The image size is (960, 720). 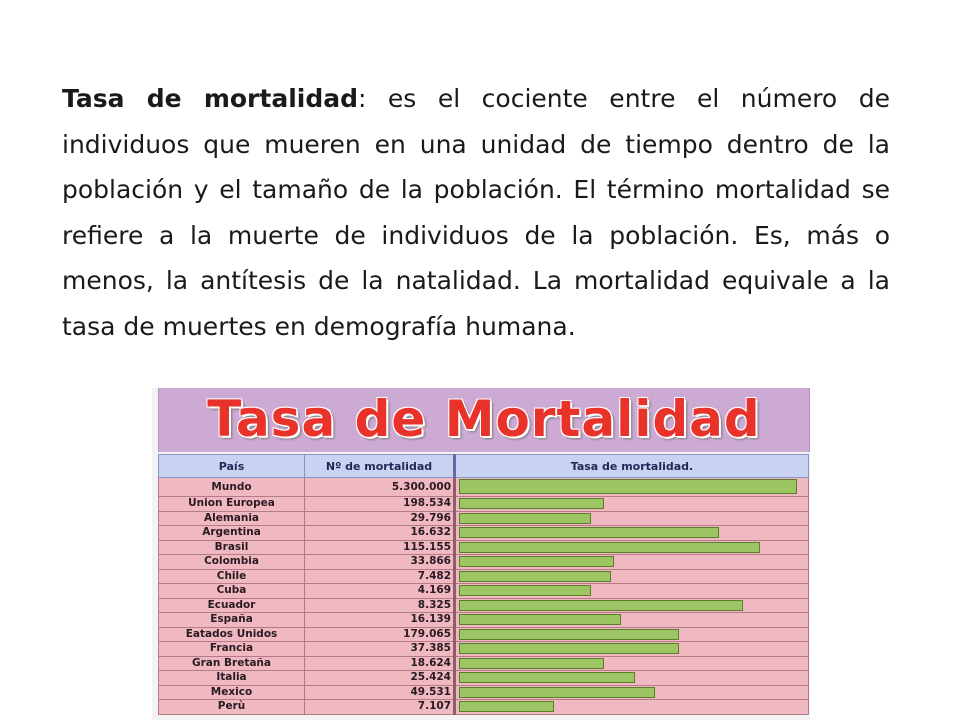 I want to click on mortality-count-cell: 5.300.000, so click(x=379, y=487).